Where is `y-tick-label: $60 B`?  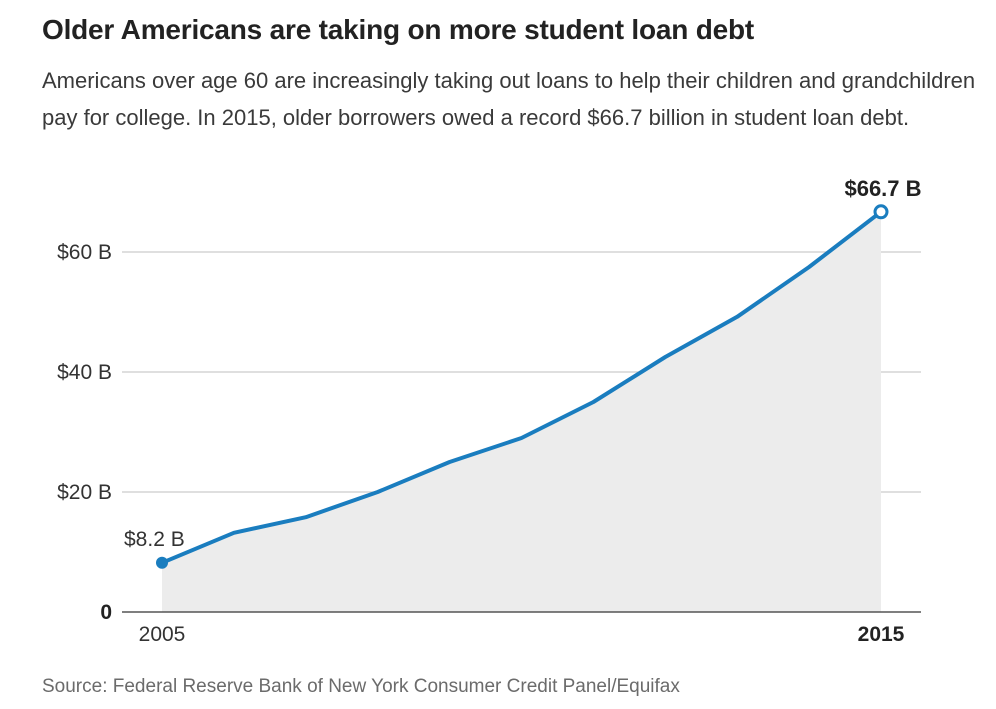 y-tick-label: $60 B is located at coordinates (84, 252).